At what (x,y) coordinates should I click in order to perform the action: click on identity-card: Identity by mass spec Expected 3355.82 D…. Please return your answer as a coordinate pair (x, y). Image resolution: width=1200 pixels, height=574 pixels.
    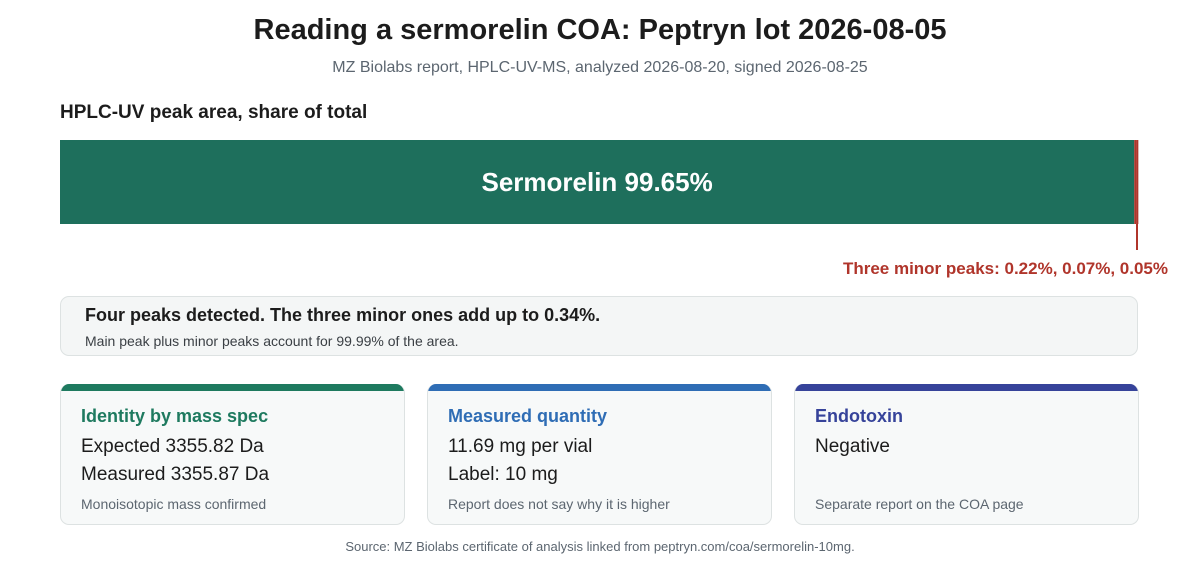
    Looking at the image, I should click on (232, 454).